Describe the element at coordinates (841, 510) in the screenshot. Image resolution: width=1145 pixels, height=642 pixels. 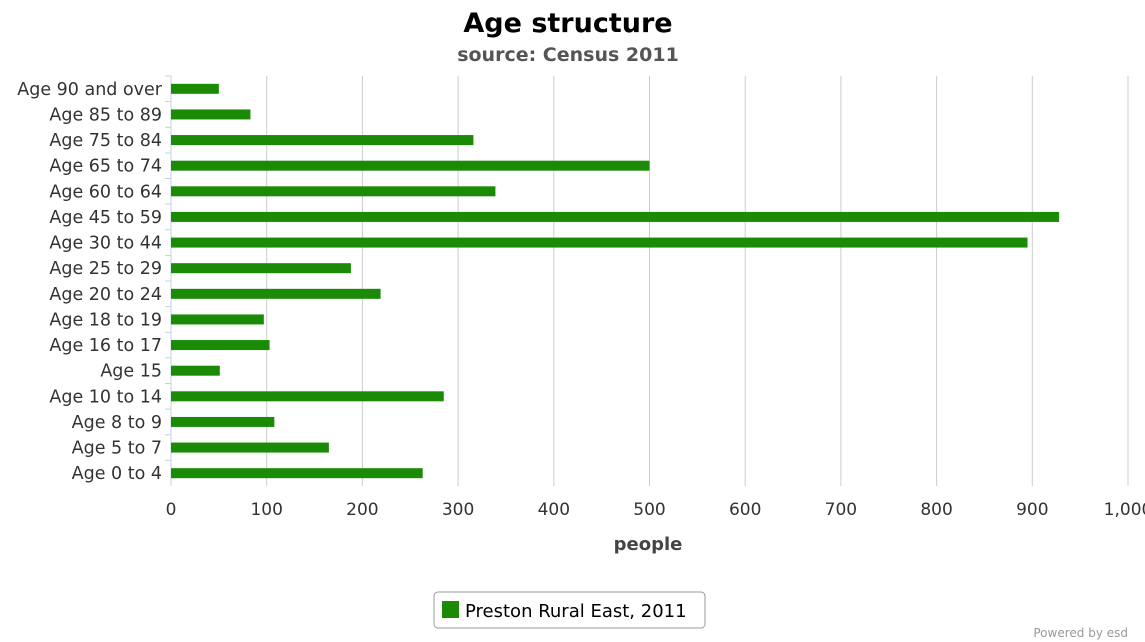
I see `x-tick-label: 700` at that location.